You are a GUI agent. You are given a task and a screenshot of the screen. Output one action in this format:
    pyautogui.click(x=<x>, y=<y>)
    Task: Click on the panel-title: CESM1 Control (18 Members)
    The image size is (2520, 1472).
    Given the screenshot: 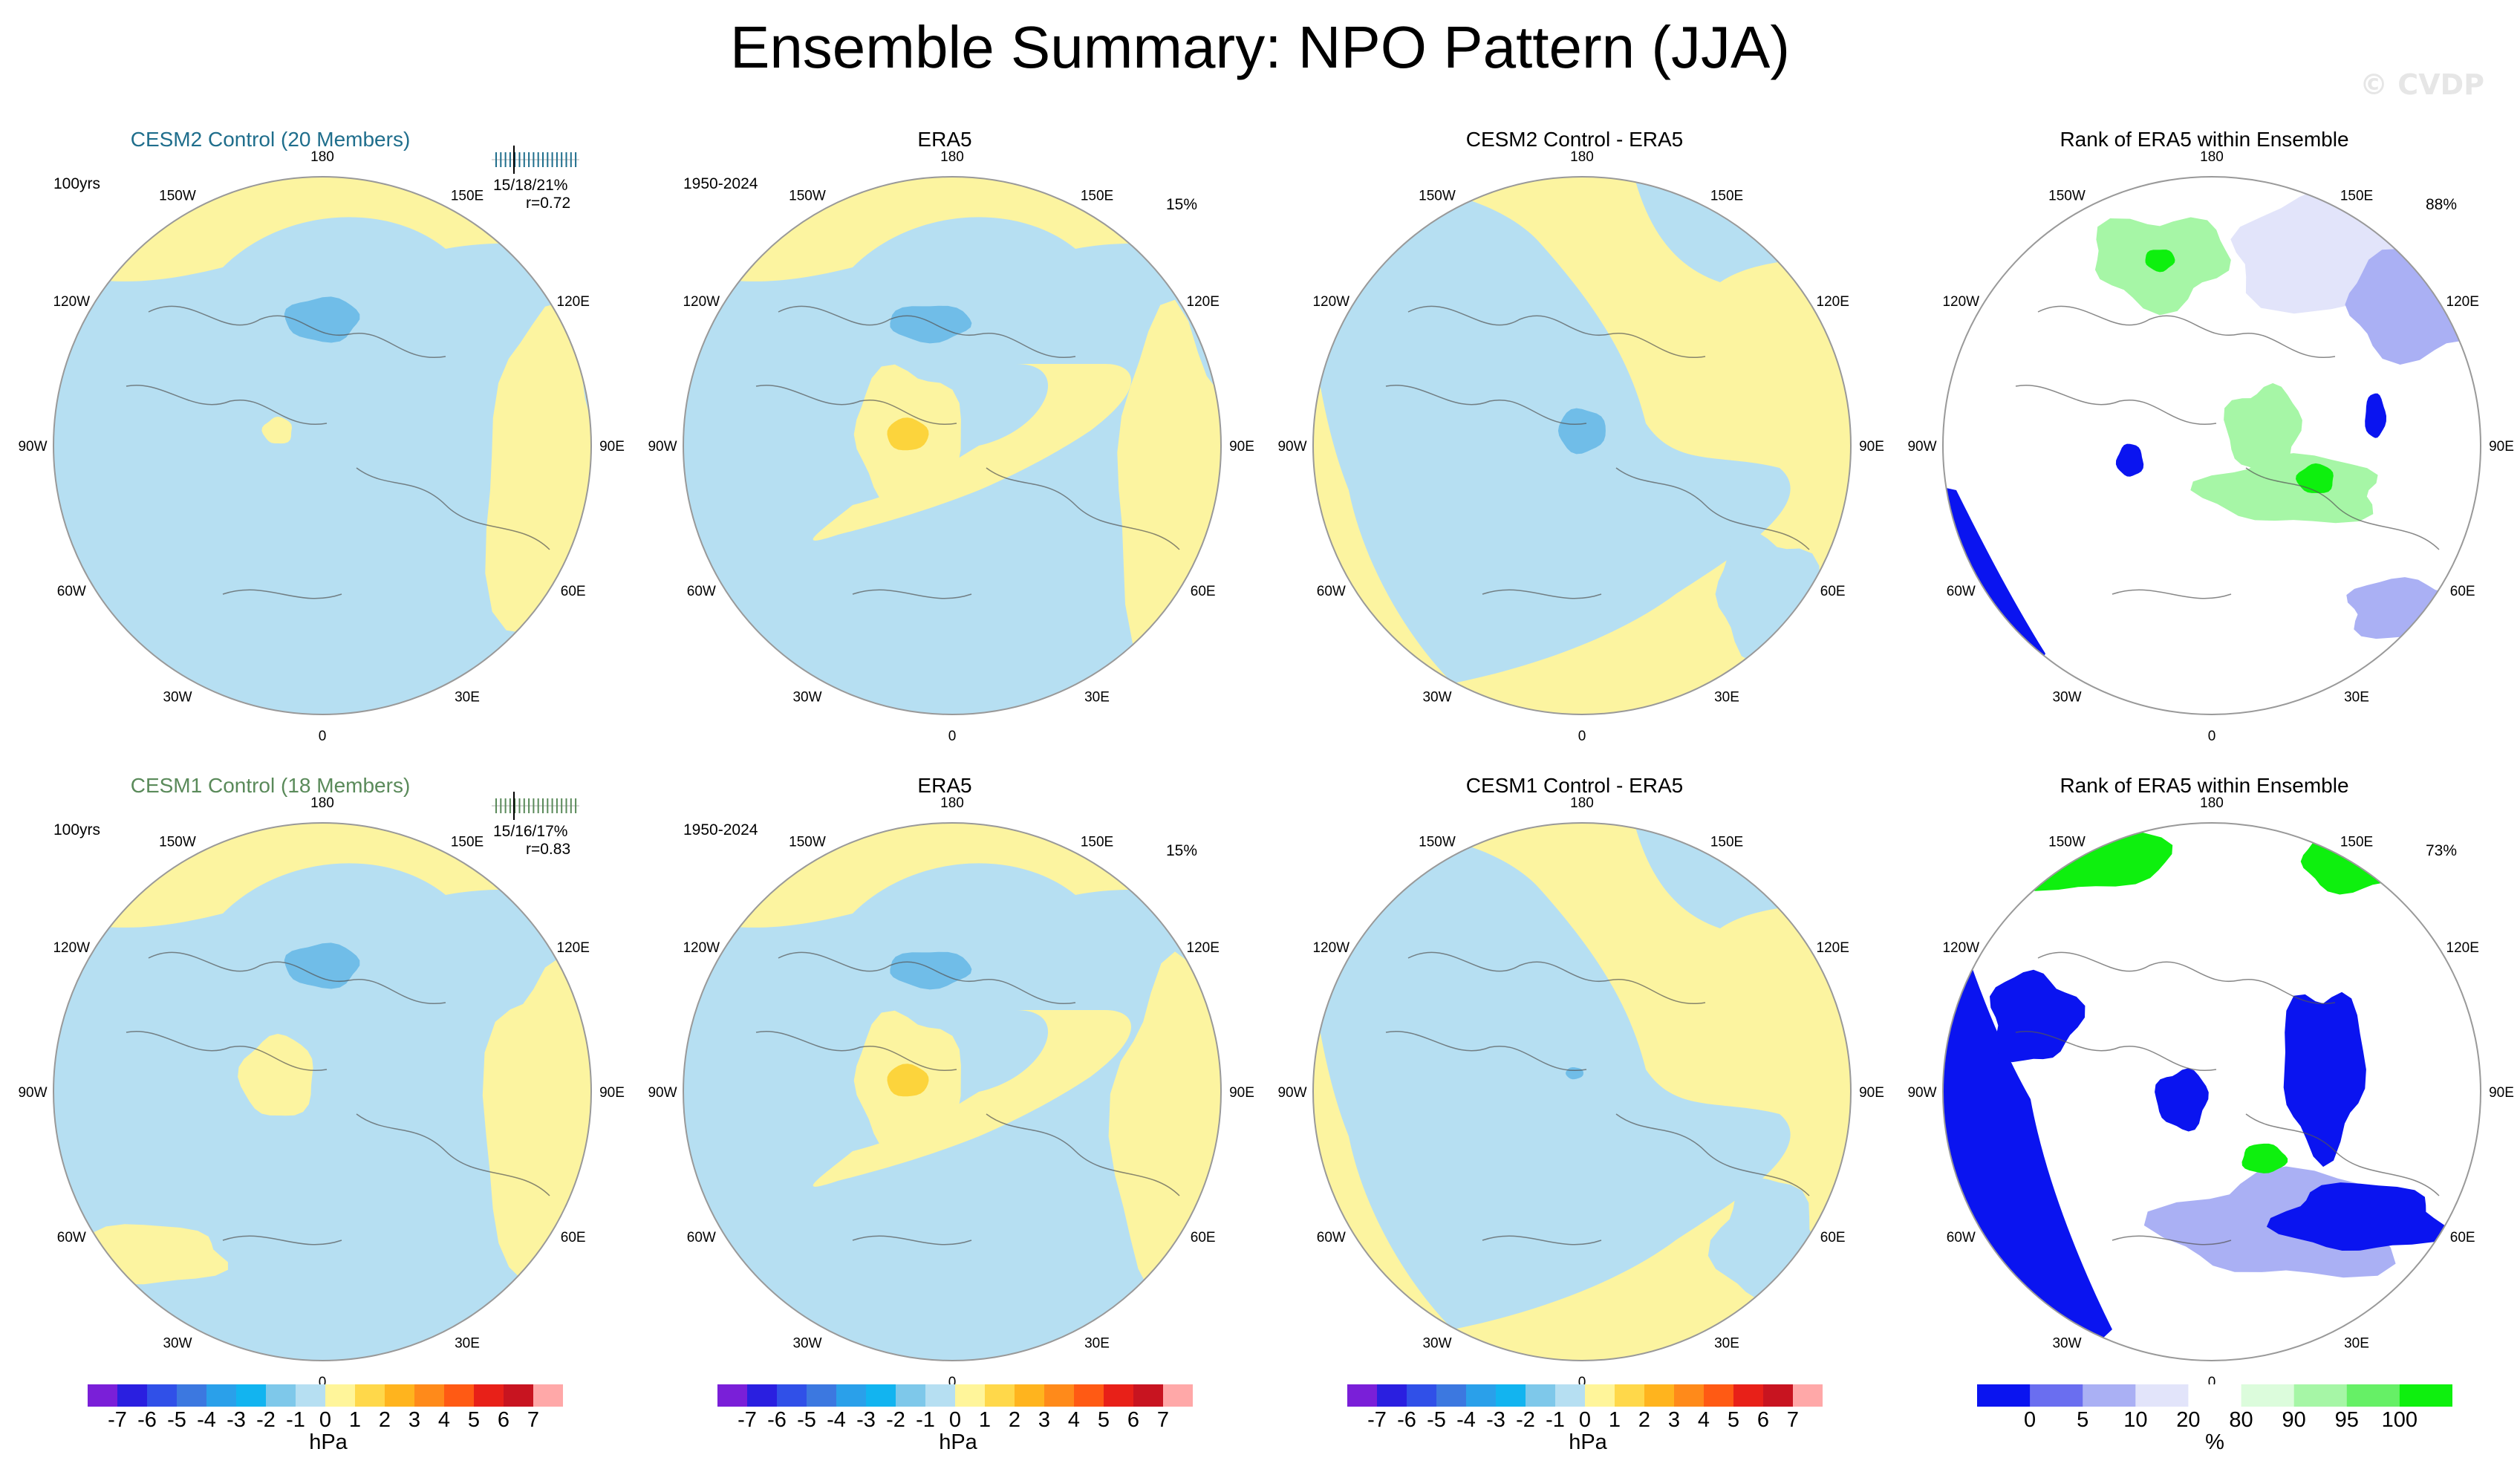 What is the action you would take?
    pyautogui.click(x=270, y=785)
    